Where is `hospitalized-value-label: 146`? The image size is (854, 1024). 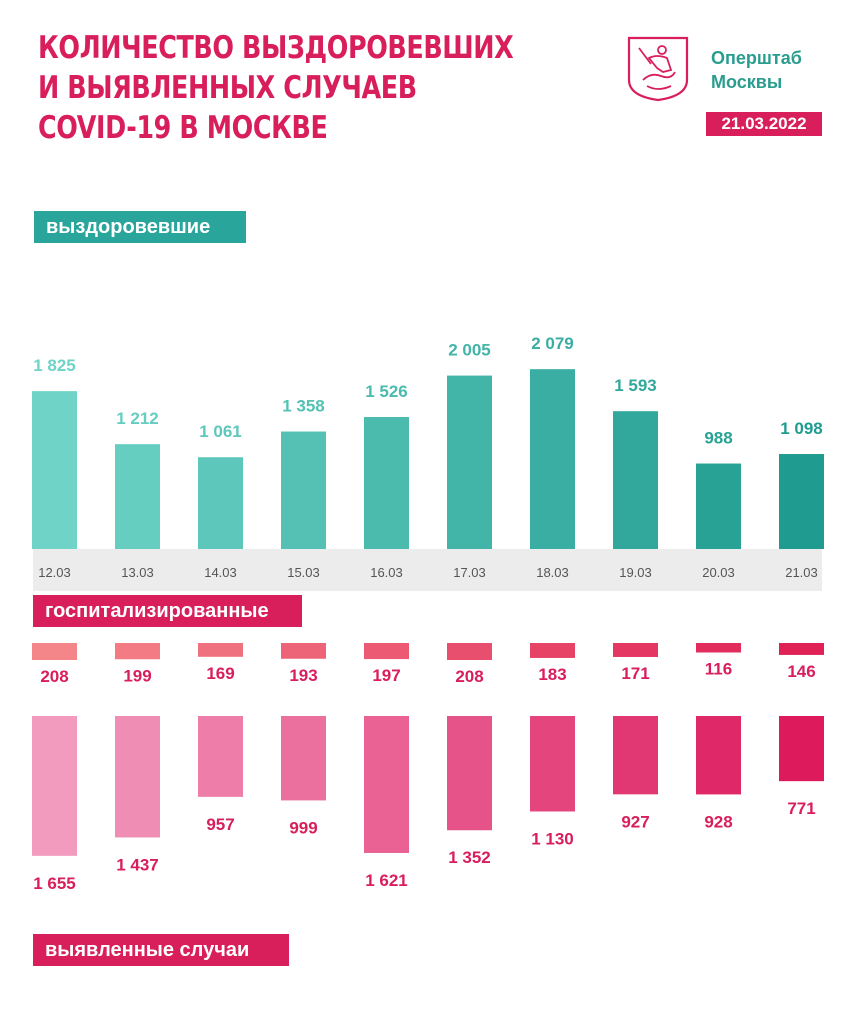 hospitalized-value-label: 146 is located at coordinates (801, 671).